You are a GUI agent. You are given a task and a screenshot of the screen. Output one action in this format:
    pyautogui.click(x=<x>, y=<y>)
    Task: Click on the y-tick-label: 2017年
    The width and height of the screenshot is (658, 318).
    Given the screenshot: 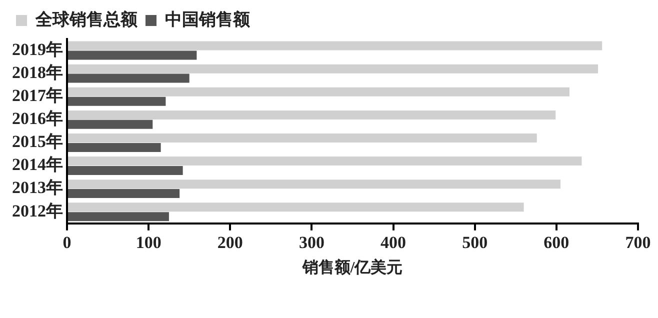 What is the action you would take?
    pyautogui.click(x=37, y=96)
    